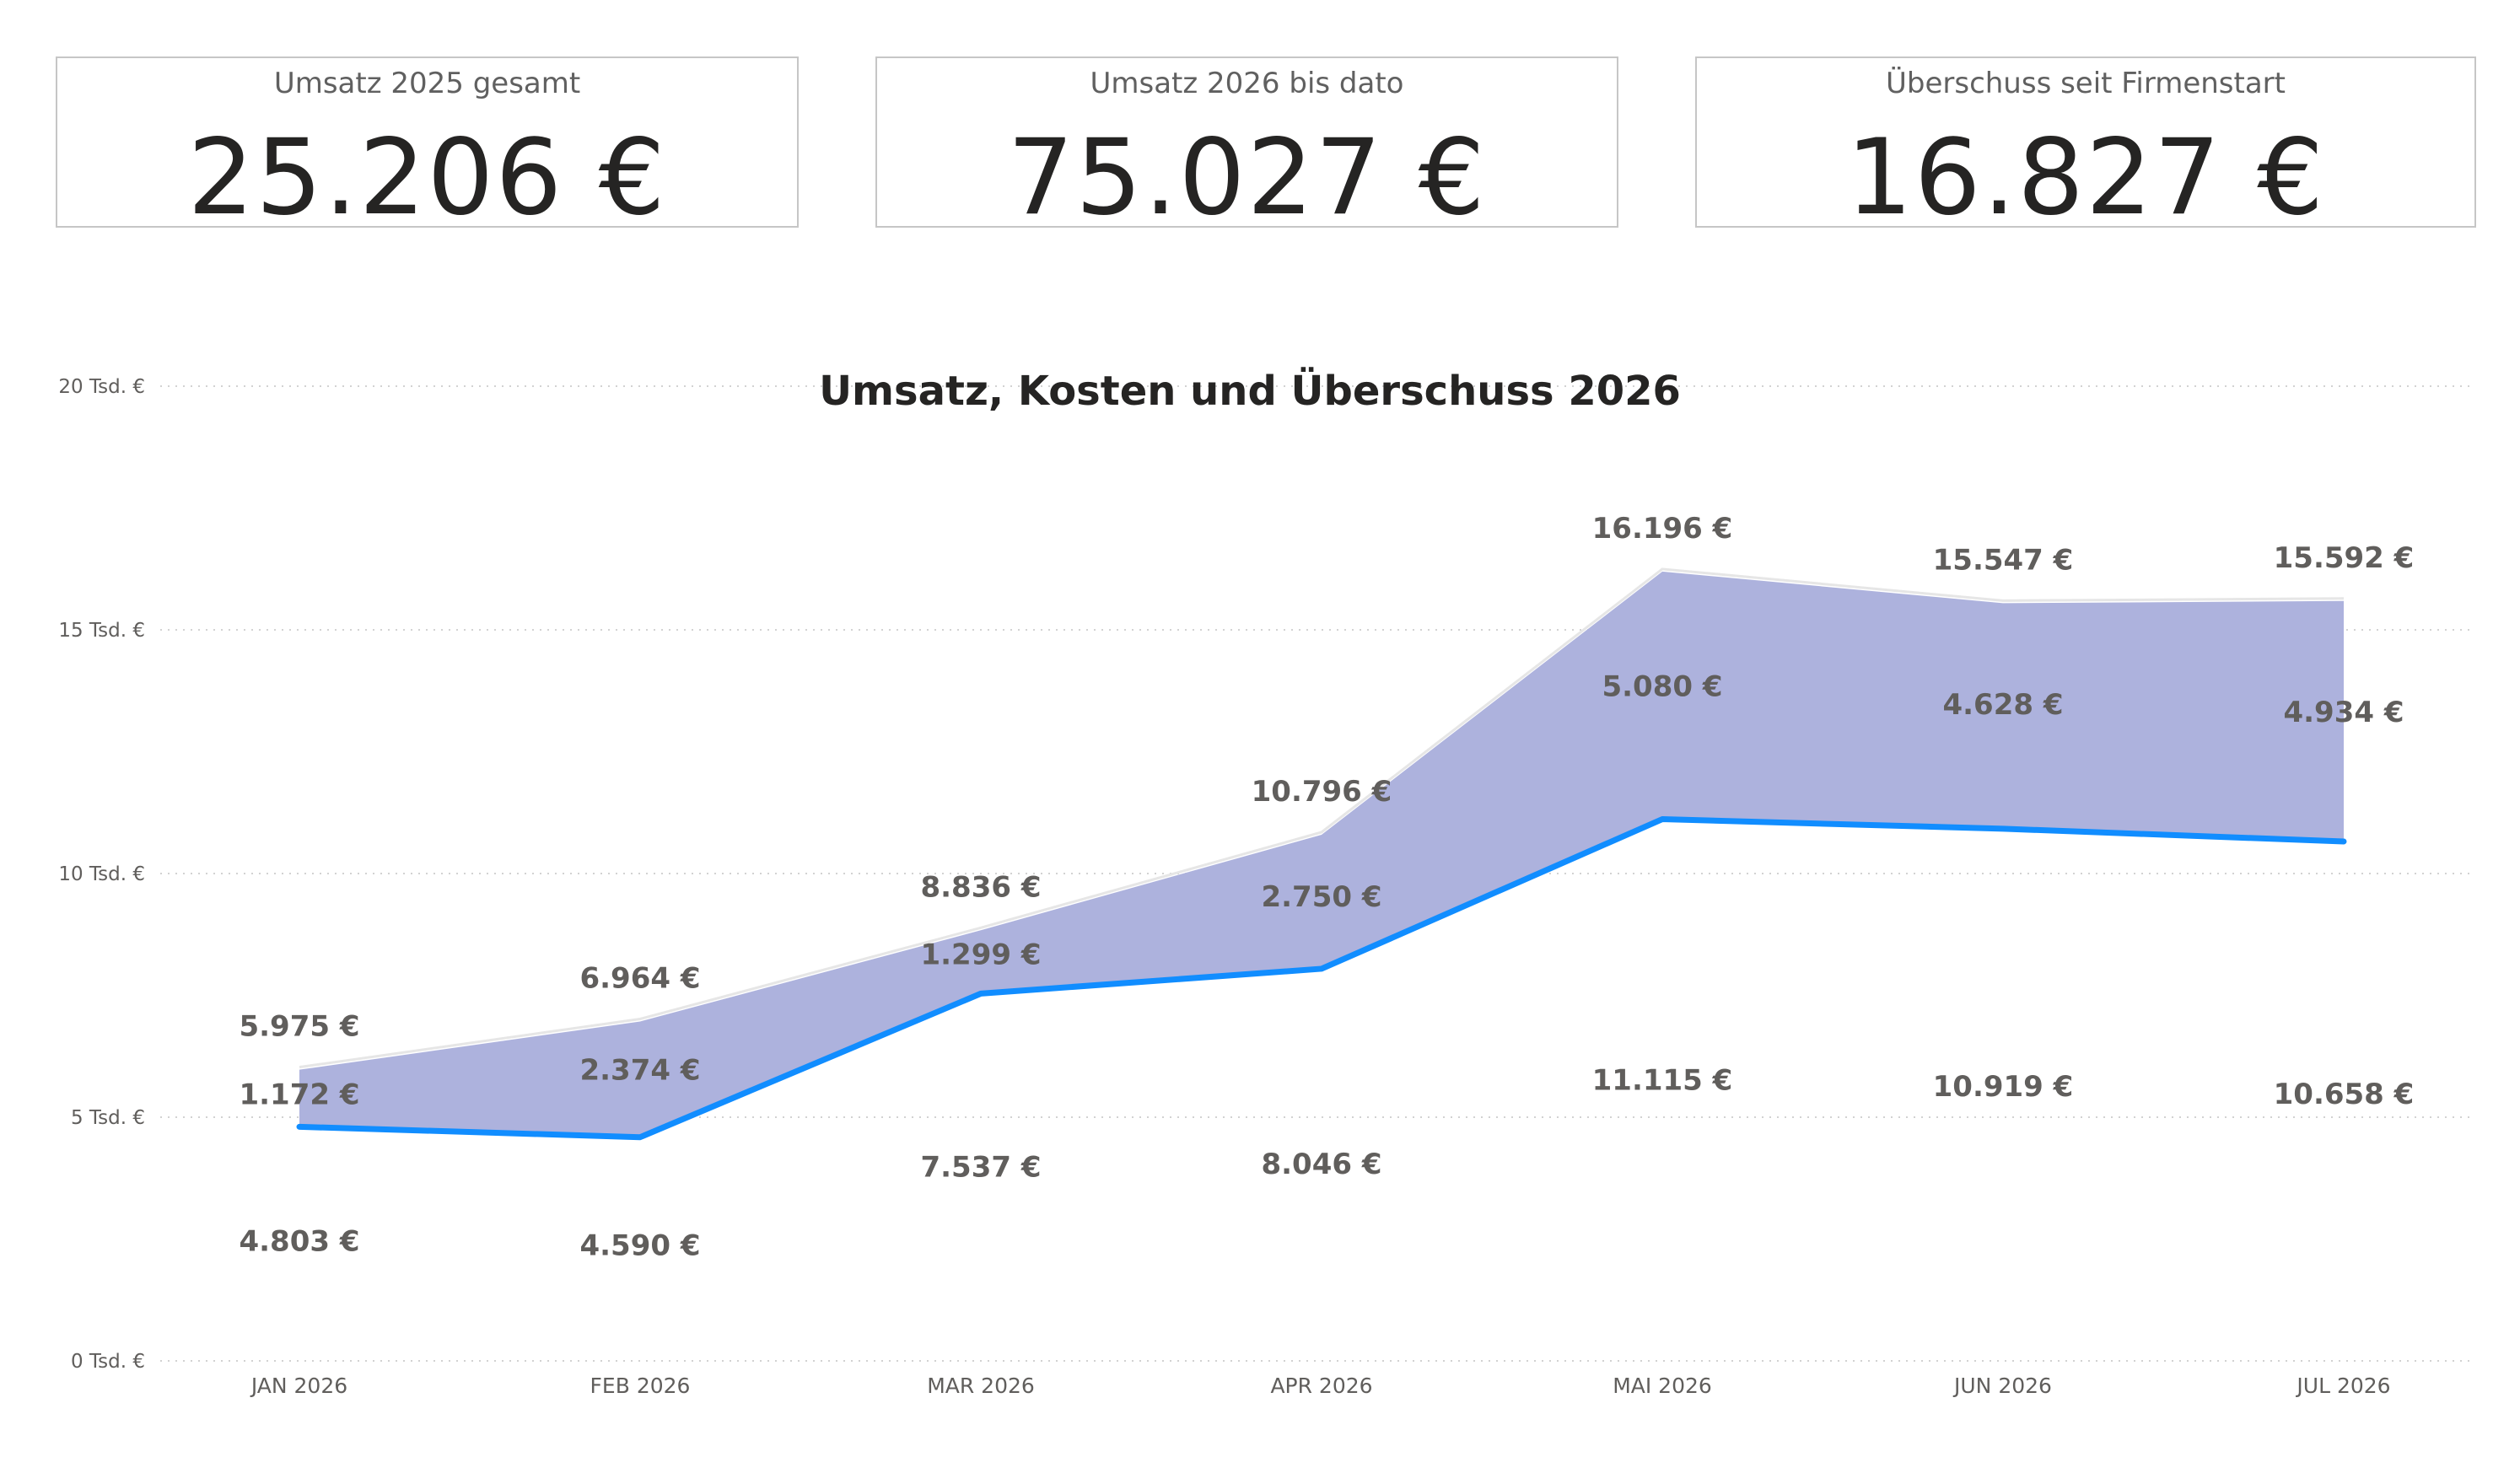 This screenshot has width=2520, height=1457. Describe the element at coordinates (108, 1362) in the screenshot. I see `y-tick-label: 0 Tsd. €` at that location.